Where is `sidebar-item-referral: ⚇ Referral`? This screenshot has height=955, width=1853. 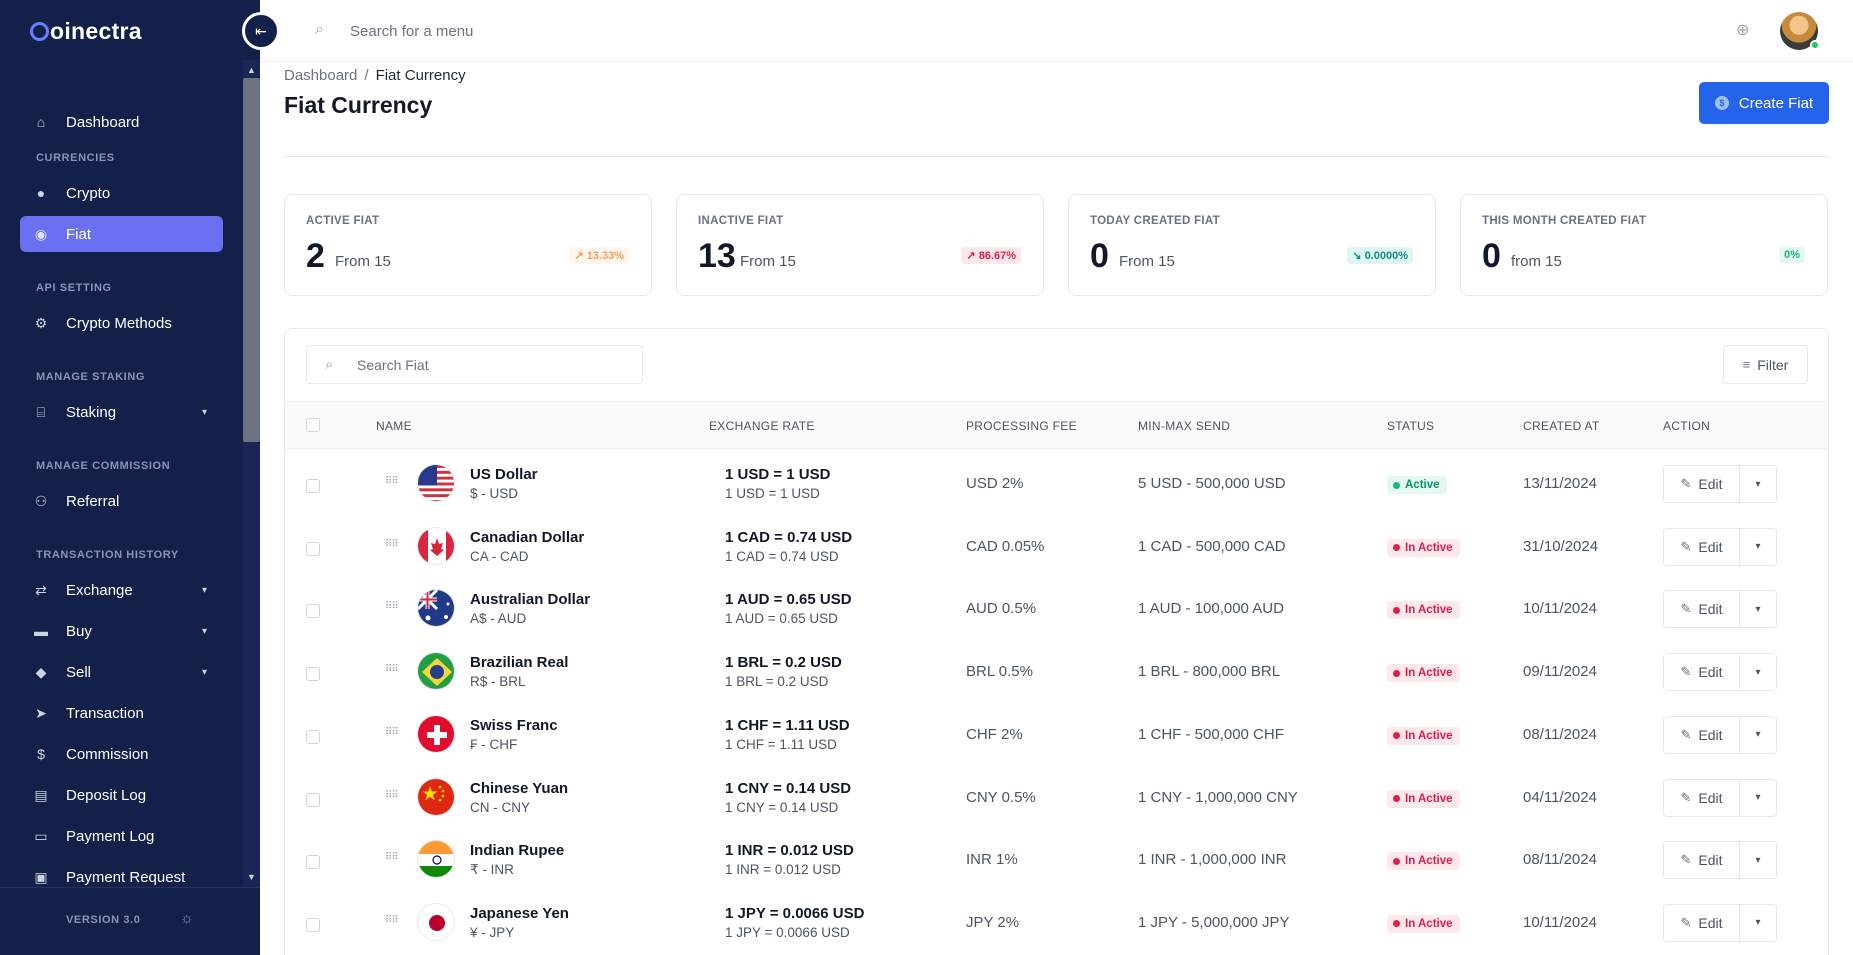
sidebar-item-referral: ⚇ Referral is located at coordinates (121, 501).